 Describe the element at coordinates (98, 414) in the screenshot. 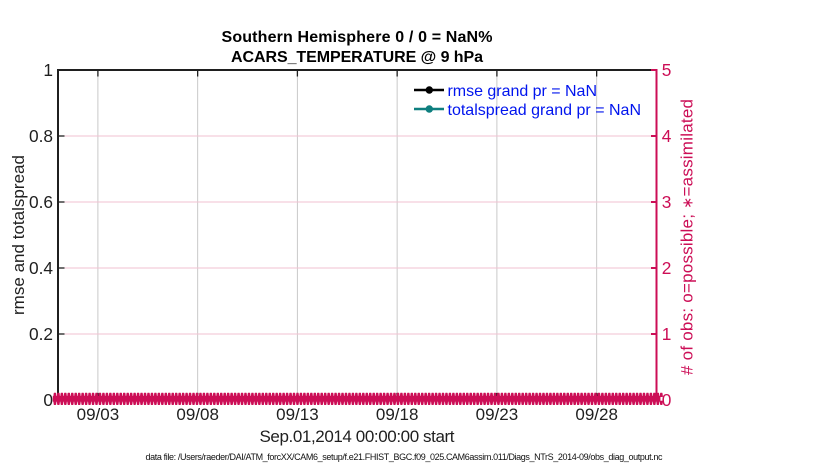

I see `svg-text: 09/03` at that location.